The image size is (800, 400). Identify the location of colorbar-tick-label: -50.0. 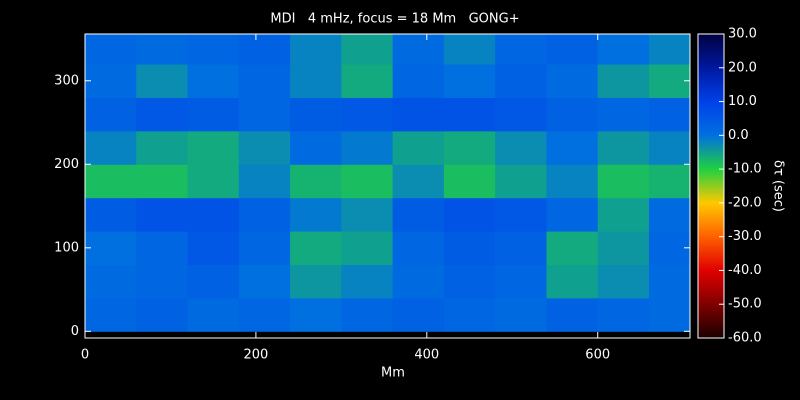
(745, 304).